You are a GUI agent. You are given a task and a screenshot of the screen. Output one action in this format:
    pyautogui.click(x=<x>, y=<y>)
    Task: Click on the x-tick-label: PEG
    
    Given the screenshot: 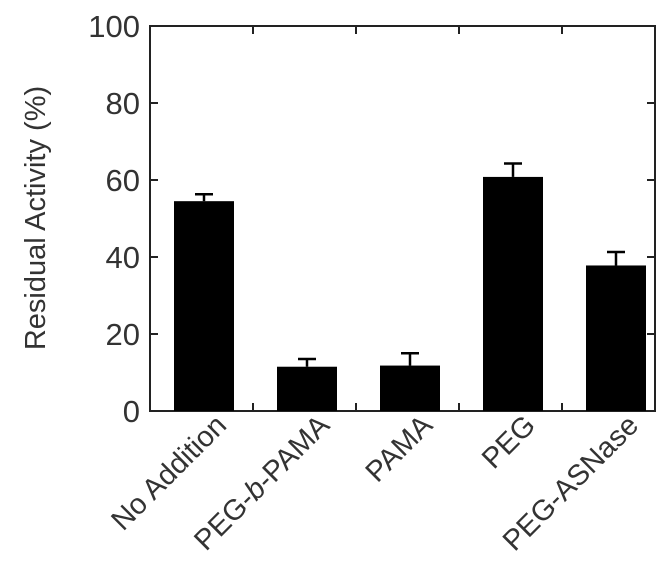 What is the action you would take?
    pyautogui.click(x=509, y=442)
    